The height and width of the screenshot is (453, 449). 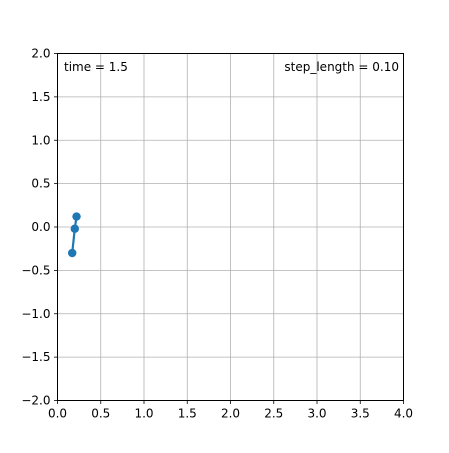 I want to click on y-tick-label: 1.0, so click(x=40, y=140).